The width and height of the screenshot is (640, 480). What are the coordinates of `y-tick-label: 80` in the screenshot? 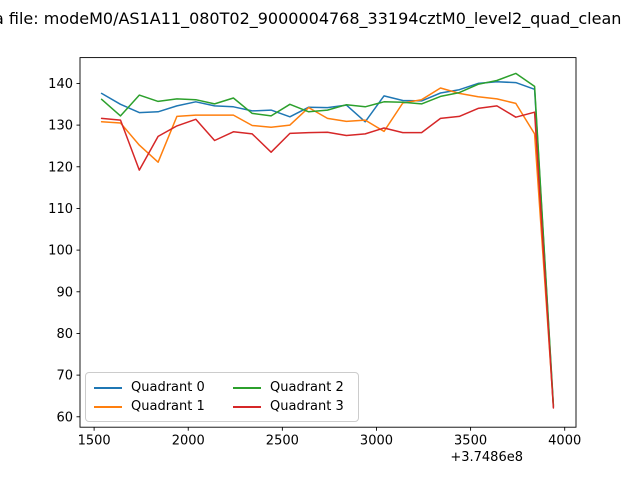 It's located at (64, 334).